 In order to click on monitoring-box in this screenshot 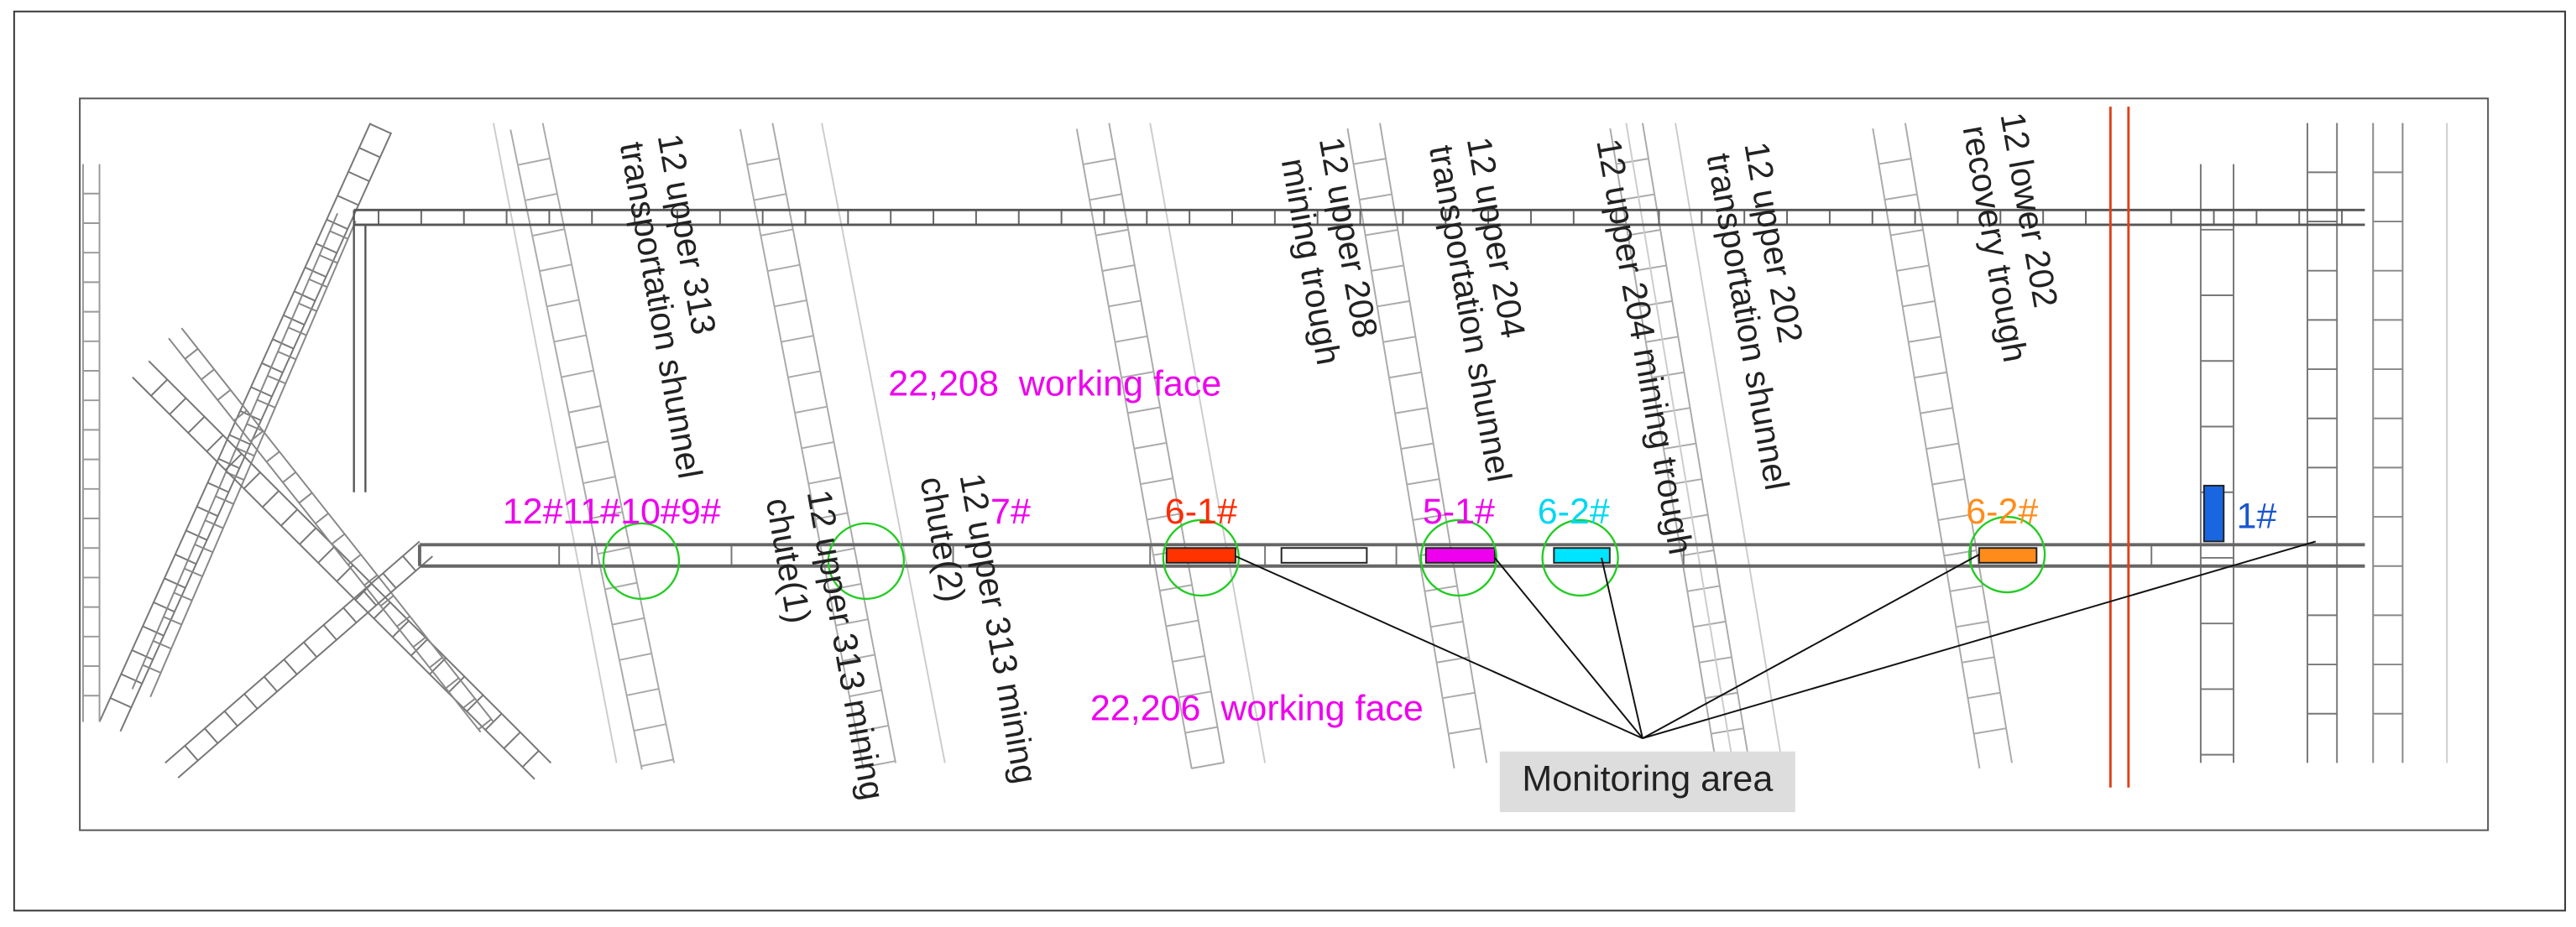, I will do `click(1647, 782)`.